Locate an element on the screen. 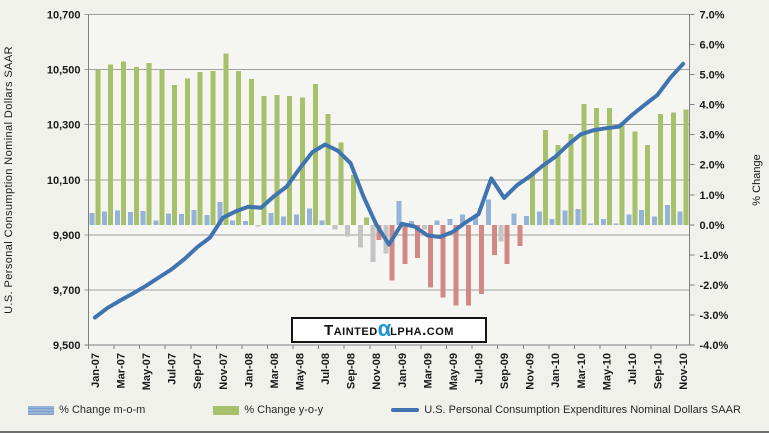  watermark-text-after: lpha.com is located at coordinates (422, 330).